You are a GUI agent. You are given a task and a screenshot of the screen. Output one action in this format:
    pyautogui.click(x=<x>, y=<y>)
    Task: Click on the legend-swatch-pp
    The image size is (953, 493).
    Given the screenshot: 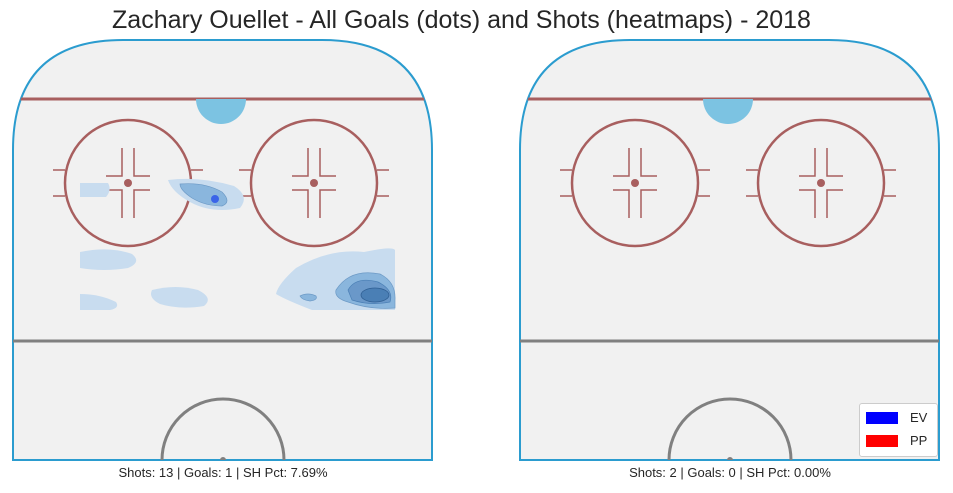 What is the action you would take?
    pyautogui.click(x=882, y=441)
    